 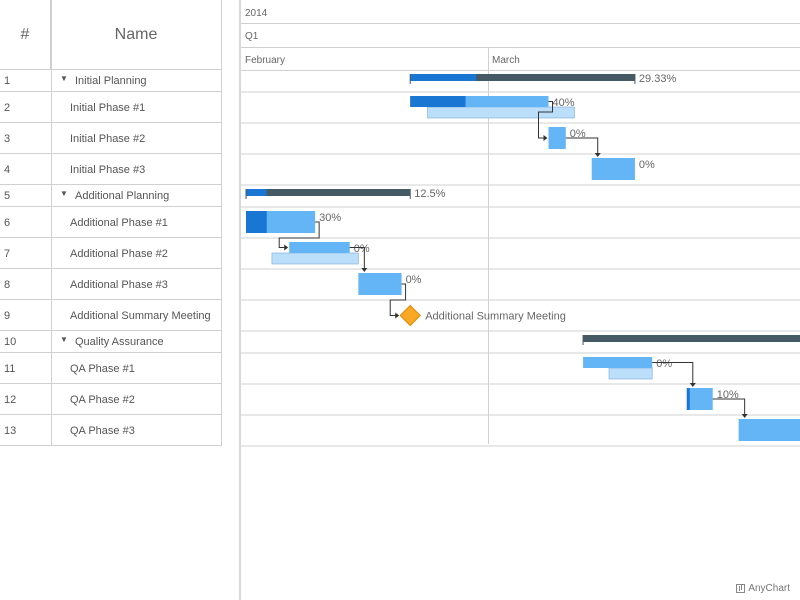 I want to click on milestone-label: Additional Summary Meeting, so click(x=495, y=317).